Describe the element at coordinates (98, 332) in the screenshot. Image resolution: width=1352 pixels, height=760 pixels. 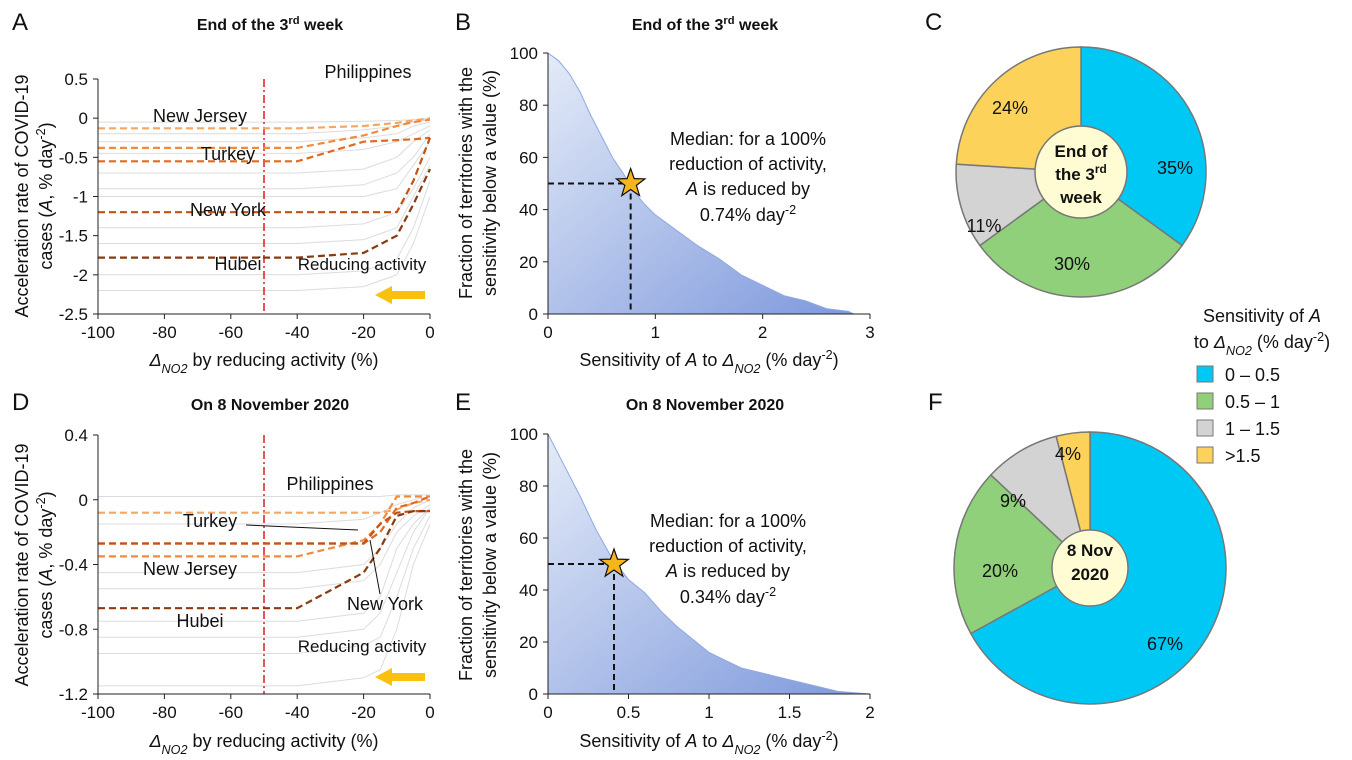
I see `x-tick-label: -100` at that location.